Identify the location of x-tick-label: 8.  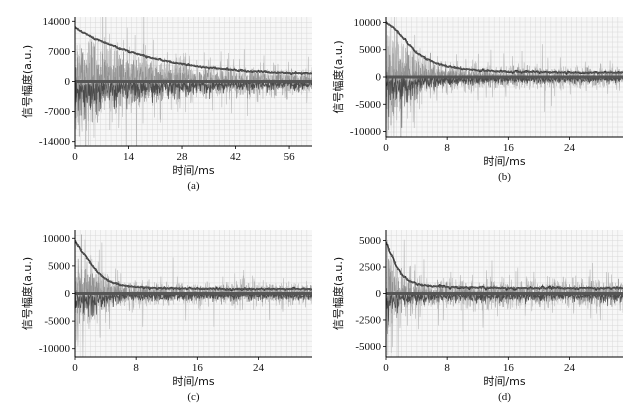
(447, 368).